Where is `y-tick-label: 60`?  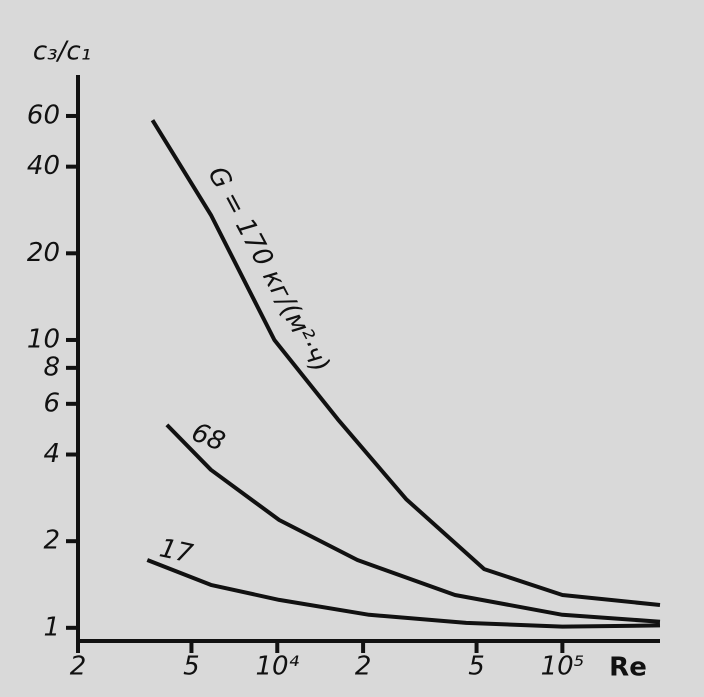
y-tick-label: 60 is located at coordinates (43, 115).